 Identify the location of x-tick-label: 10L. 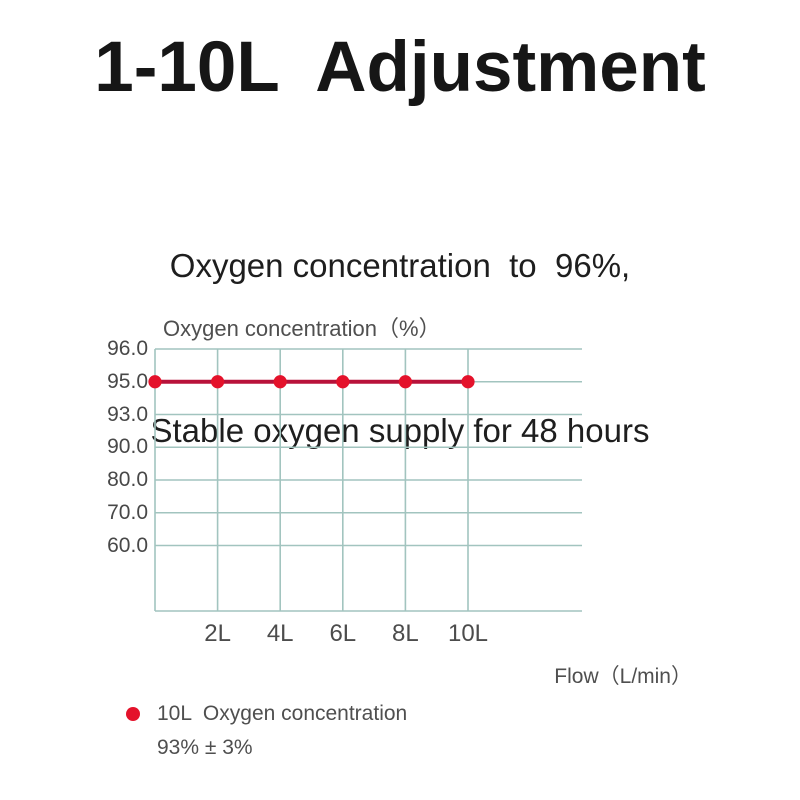
(468, 633).